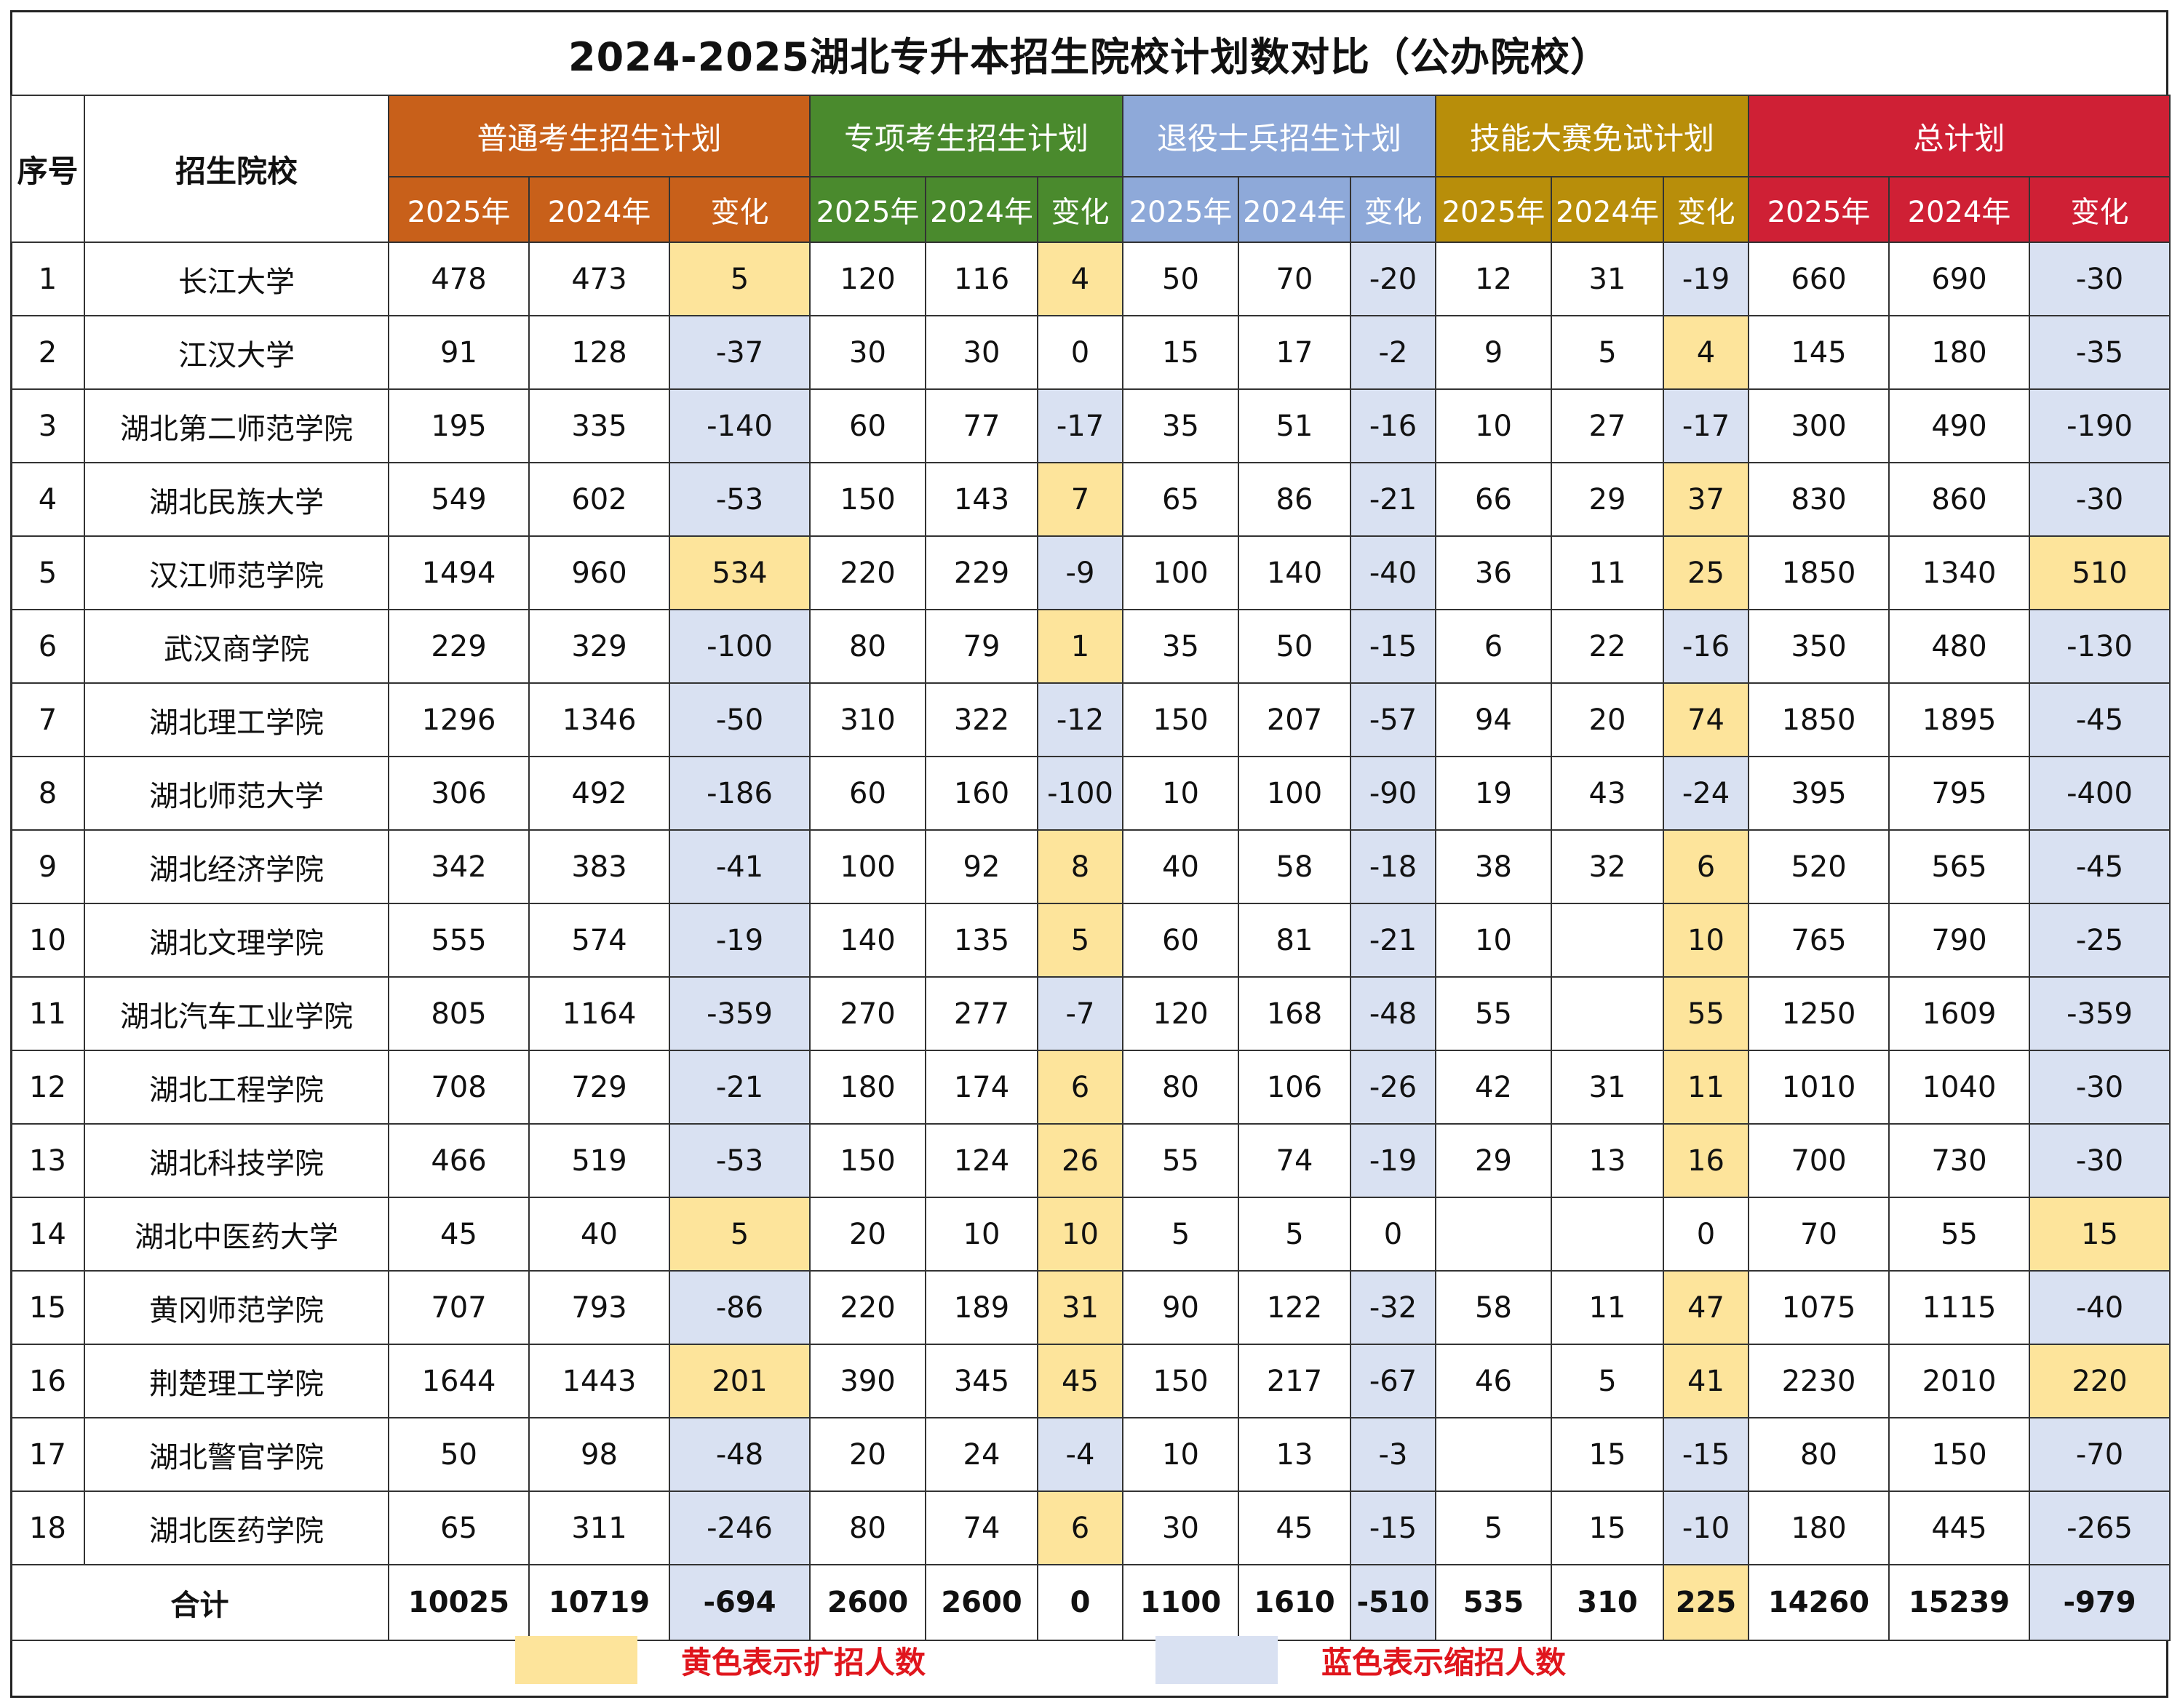 The height and width of the screenshot is (1708, 2180). What do you see at coordinates (1706, 1307) in the screenshot?
I see `change-cell: 47` at bounding box center [1706, 1307].